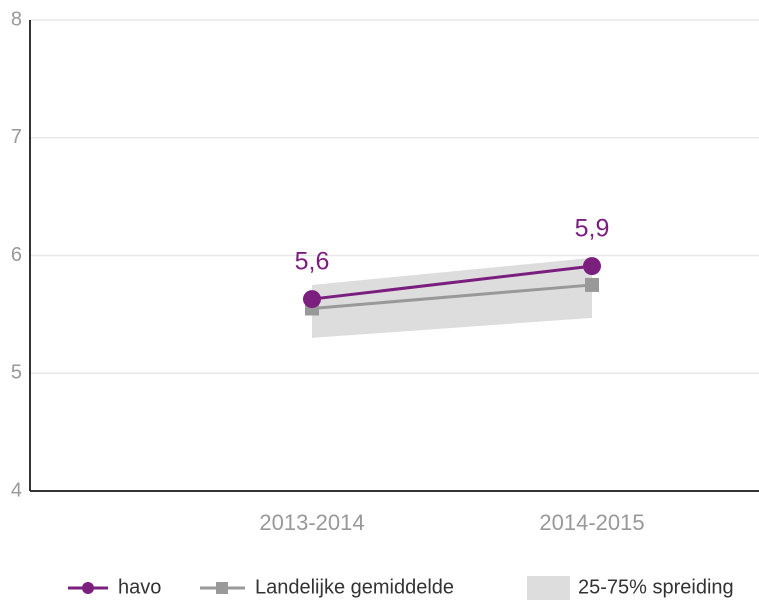 This screenshot has width=759, height=603. I want to click on x-tick-label: 2013-2014, so click(311, 522).